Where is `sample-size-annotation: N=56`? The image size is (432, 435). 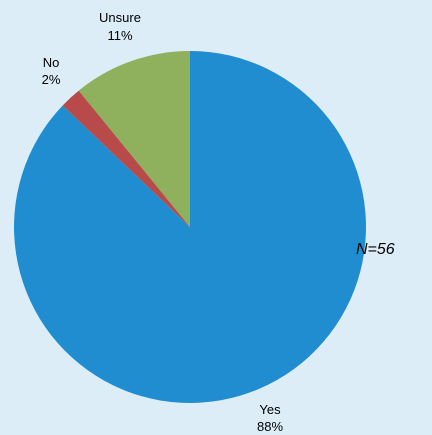
sample-size-annotation: N=56 is located at coordinates (375, 249).